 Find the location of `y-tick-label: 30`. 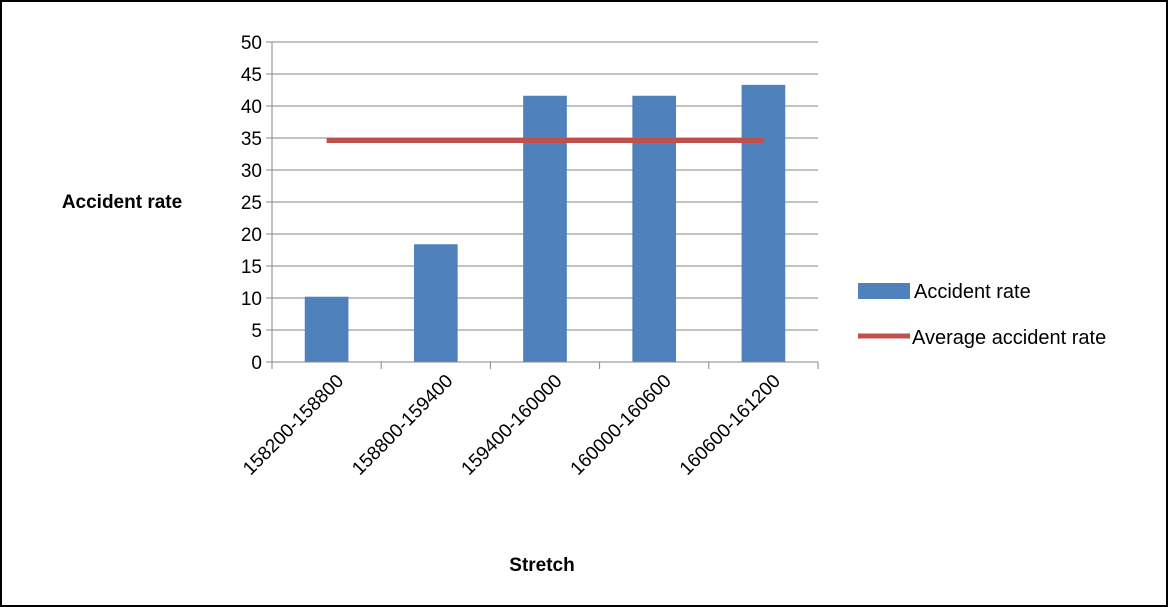

y-tick-label: 30 is located at coordinates (251, 171).